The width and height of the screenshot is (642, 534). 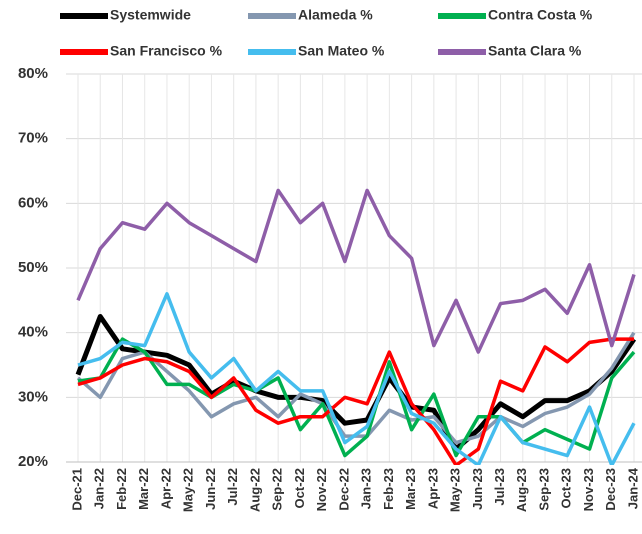 I want to click on y-tick-label: 80%, so click(x=33, y=73).